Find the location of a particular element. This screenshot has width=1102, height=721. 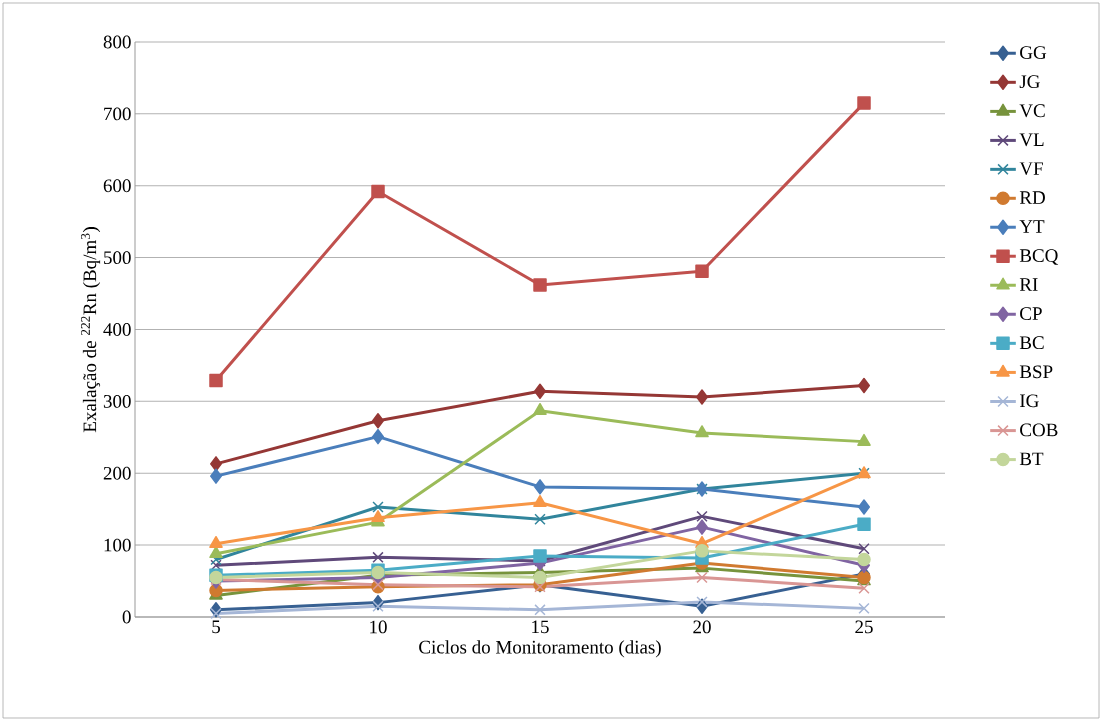

legend-label: RD is located at coordinates (1032, 197).